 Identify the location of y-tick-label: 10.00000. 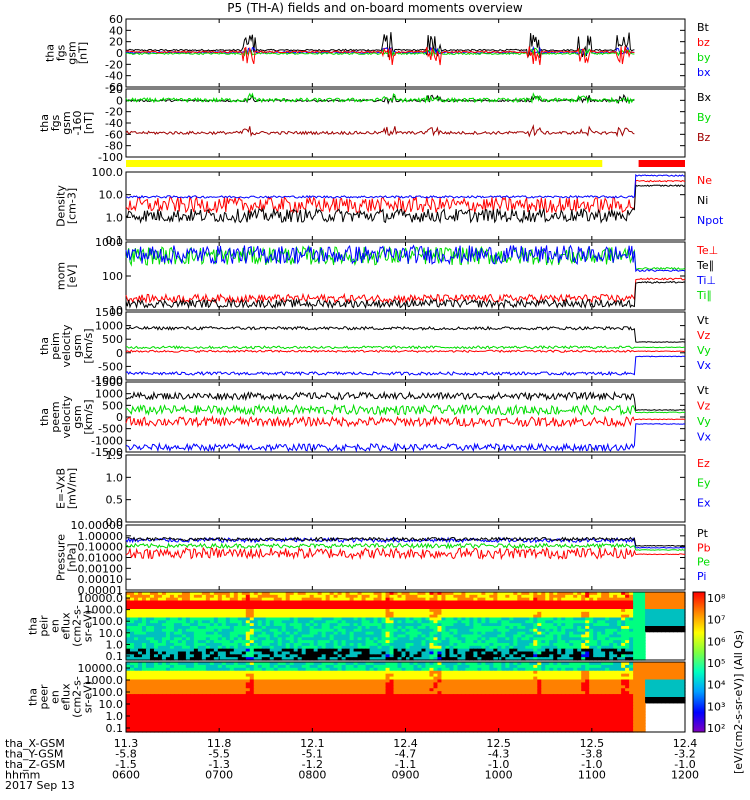
(97, 525).